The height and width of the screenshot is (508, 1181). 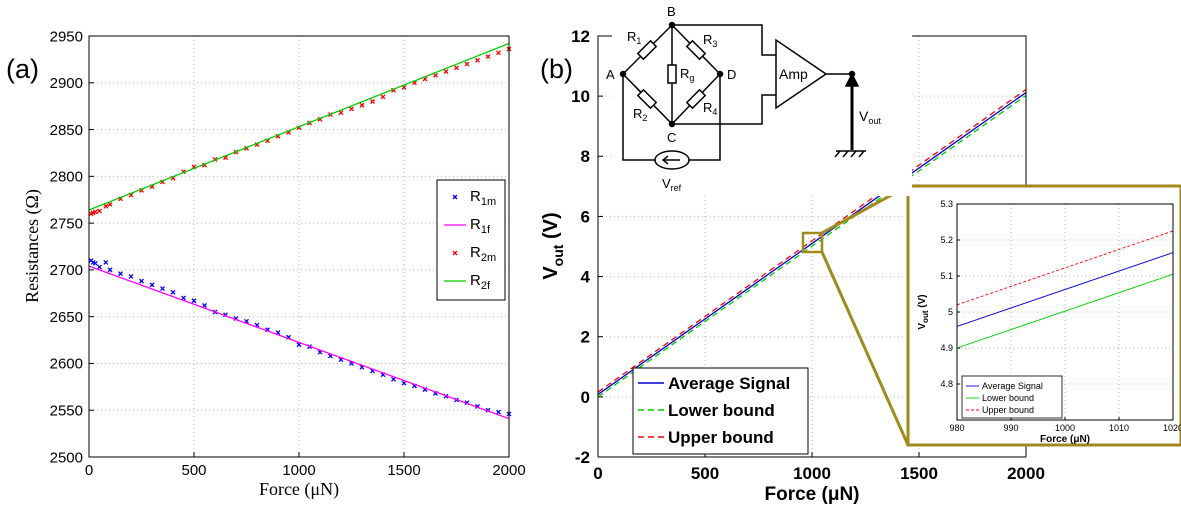 What do you see at coordinates (585, 337) in the screenshot?
I see `y-tick-label: 2` at bounding box center [585, 337].